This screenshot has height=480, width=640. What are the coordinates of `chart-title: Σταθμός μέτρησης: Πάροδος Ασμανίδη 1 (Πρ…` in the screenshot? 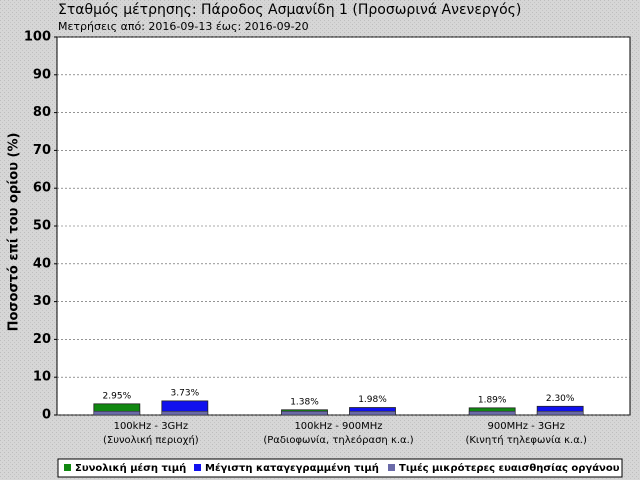 It's located at (289, 10).